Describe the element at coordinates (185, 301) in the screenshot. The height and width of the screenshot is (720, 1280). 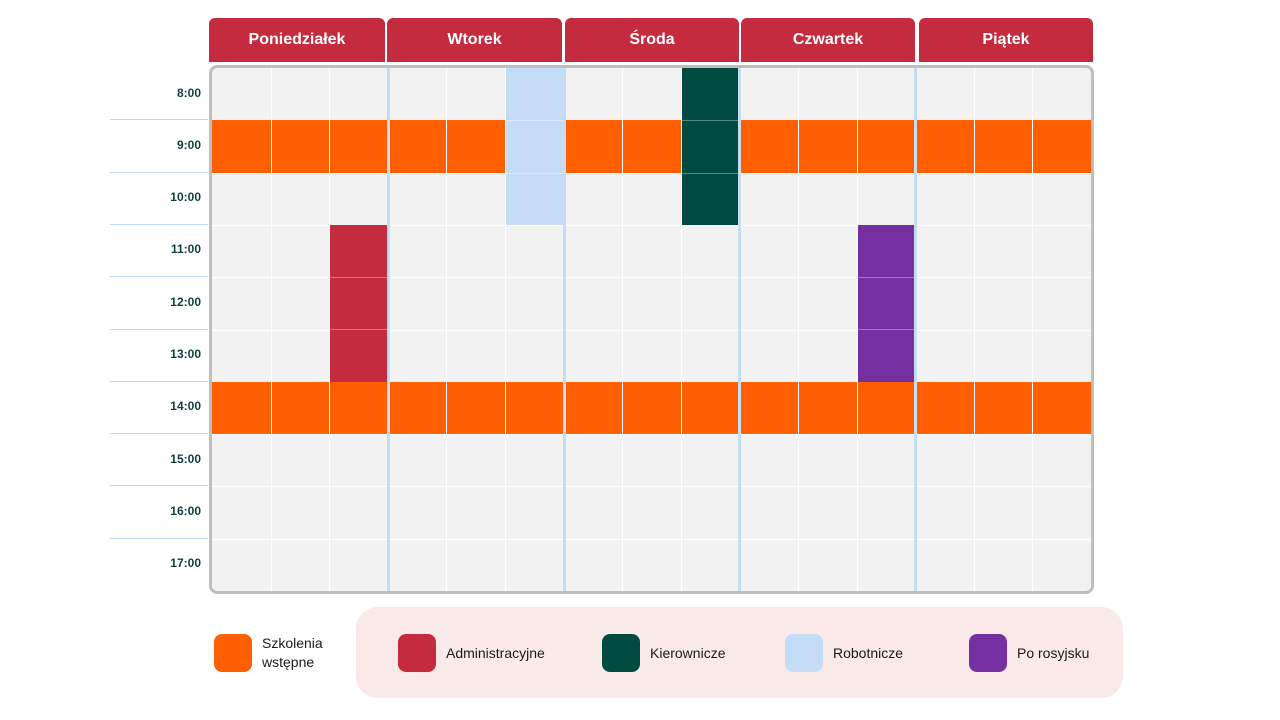
I see `time-label: 12:00` at that location.